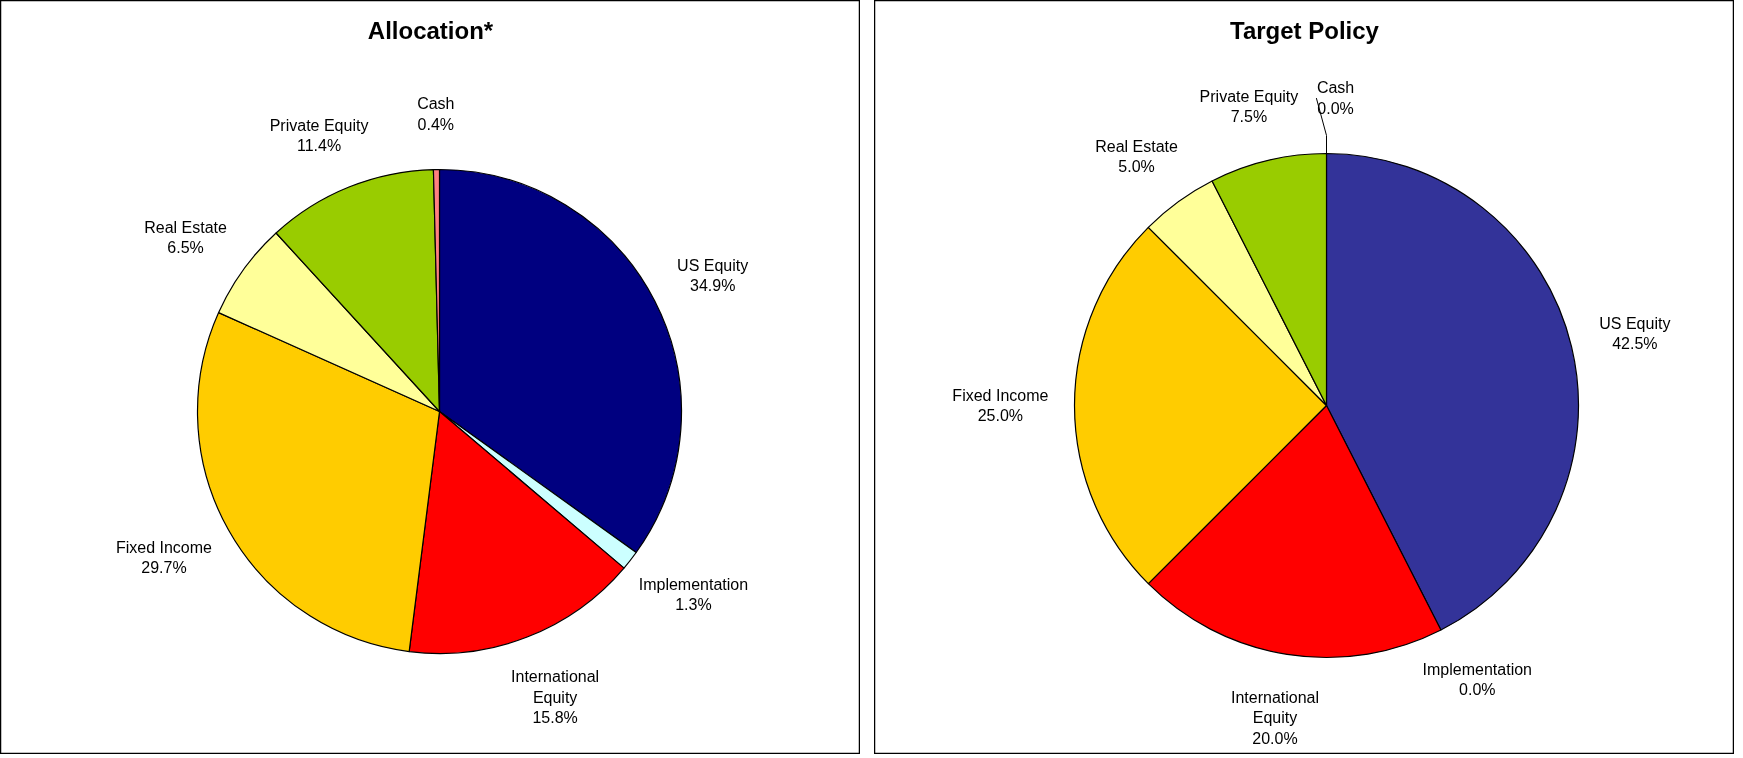 Image resolution: width=1743 pixels, height=758 pixels. What do you see at coordinates (436, 124) in the screenshot?
I see `data-label: 0.4%` at bounding box center [436, 124].